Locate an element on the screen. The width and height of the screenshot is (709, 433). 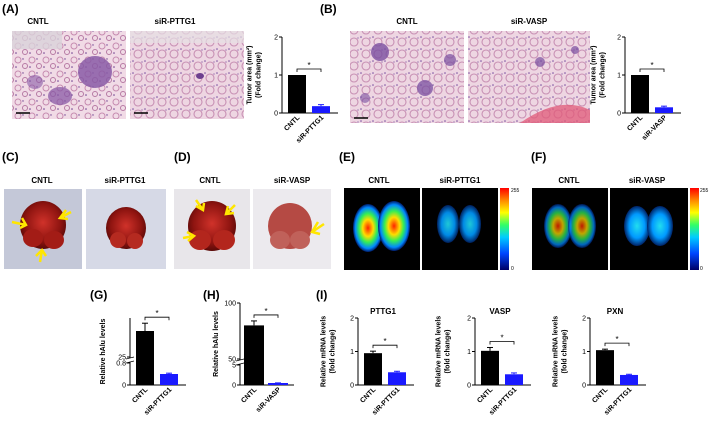
G-chart-y-tick-label: 25 is located at coordinates (122, 358).